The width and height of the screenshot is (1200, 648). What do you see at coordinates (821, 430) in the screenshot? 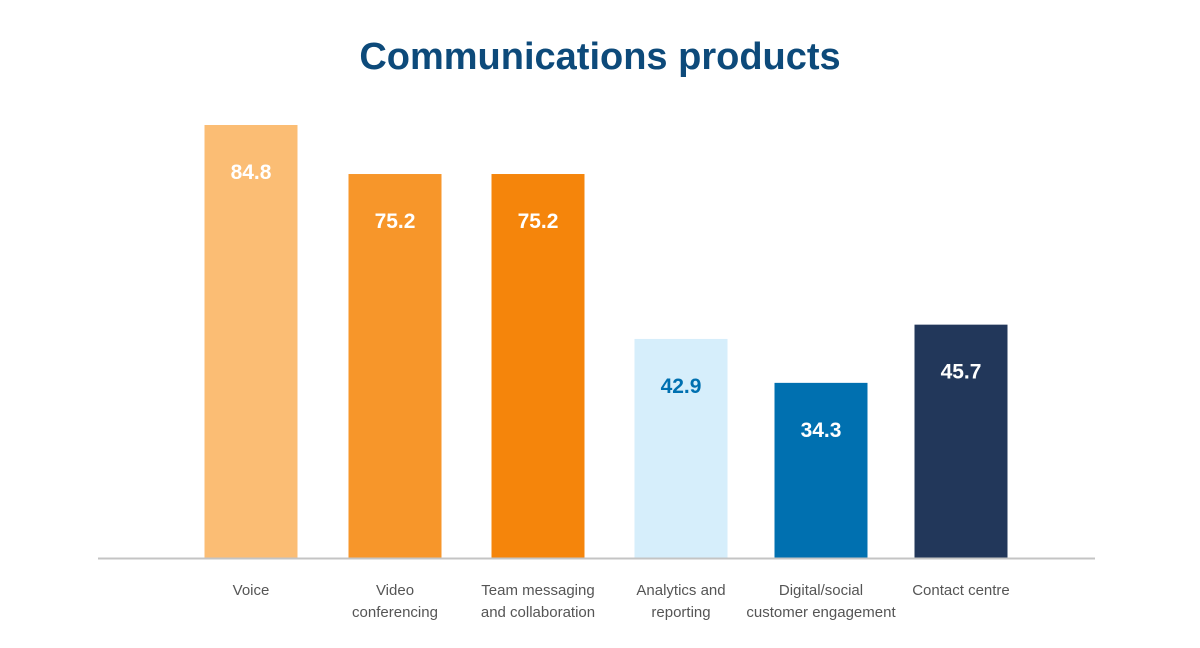
I see `data-label: 34.3` at bounding box center [821, 430].